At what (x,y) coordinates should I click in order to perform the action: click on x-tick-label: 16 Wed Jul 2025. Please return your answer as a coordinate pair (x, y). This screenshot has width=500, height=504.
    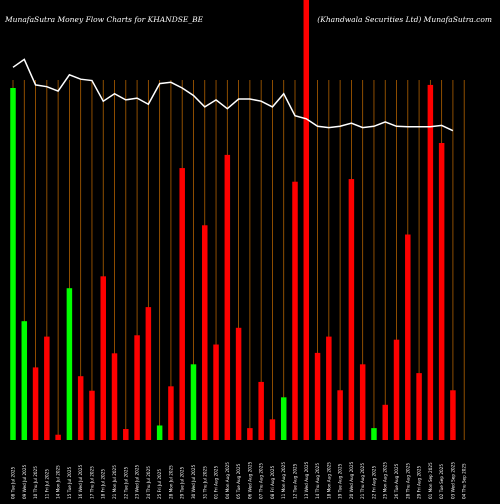
    Looking at the image, I should click on (80, 482).